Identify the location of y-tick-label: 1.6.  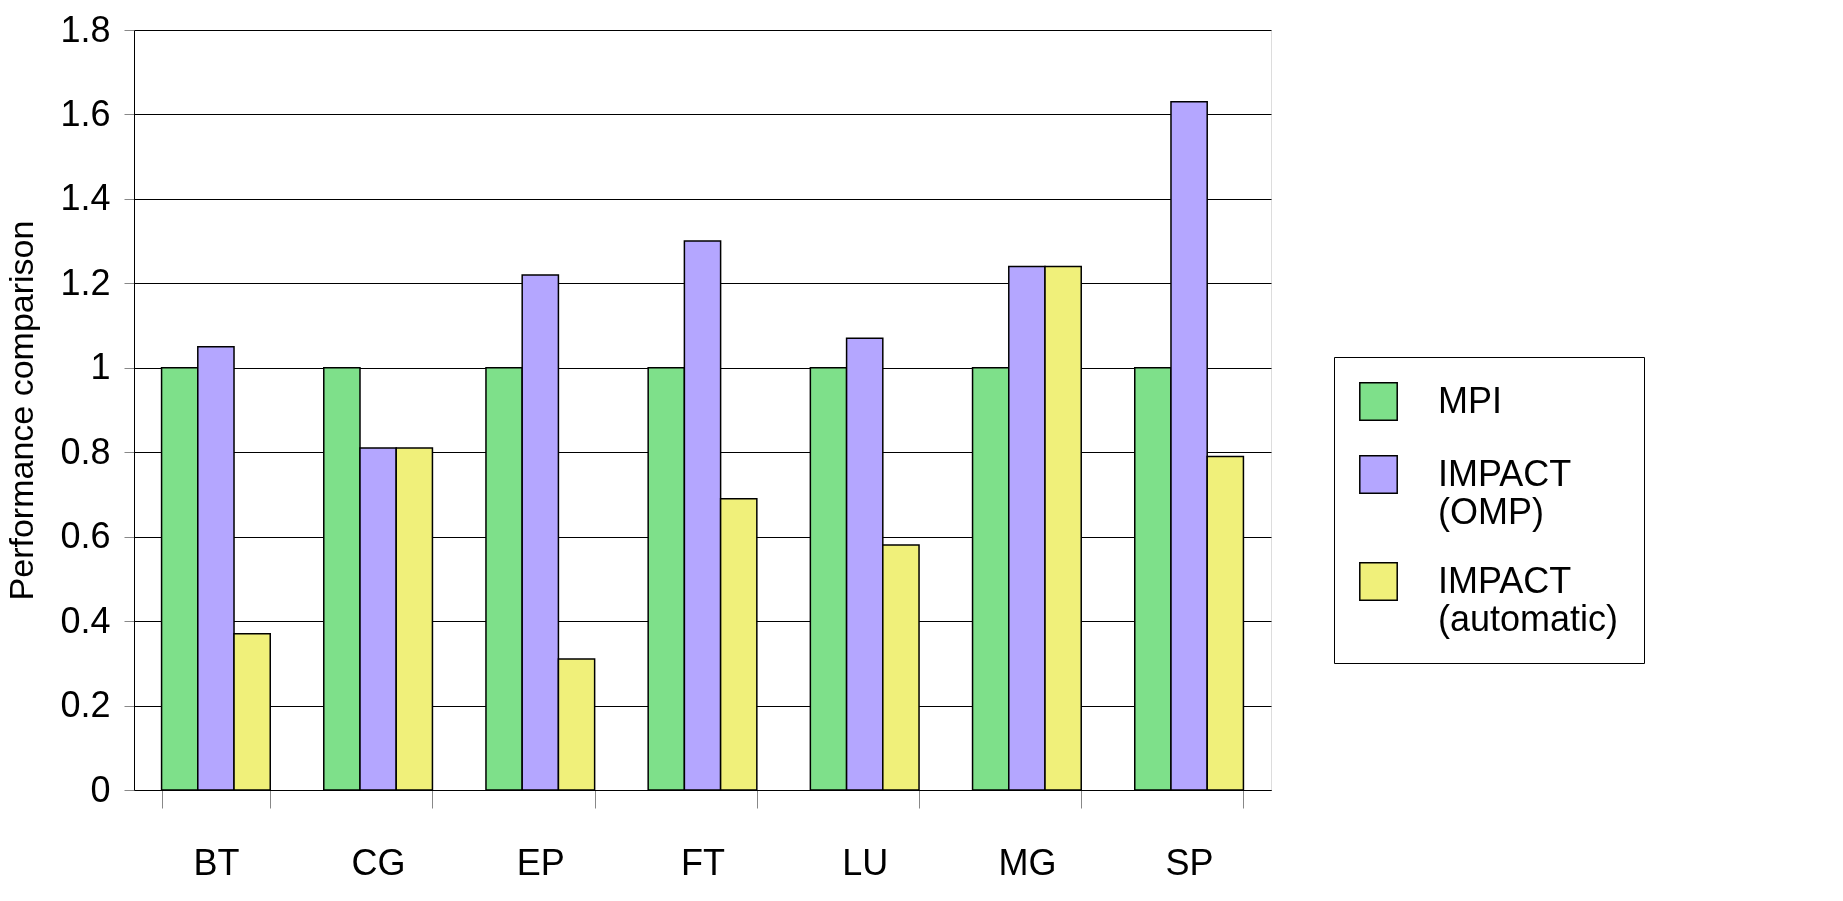
(85, 113).